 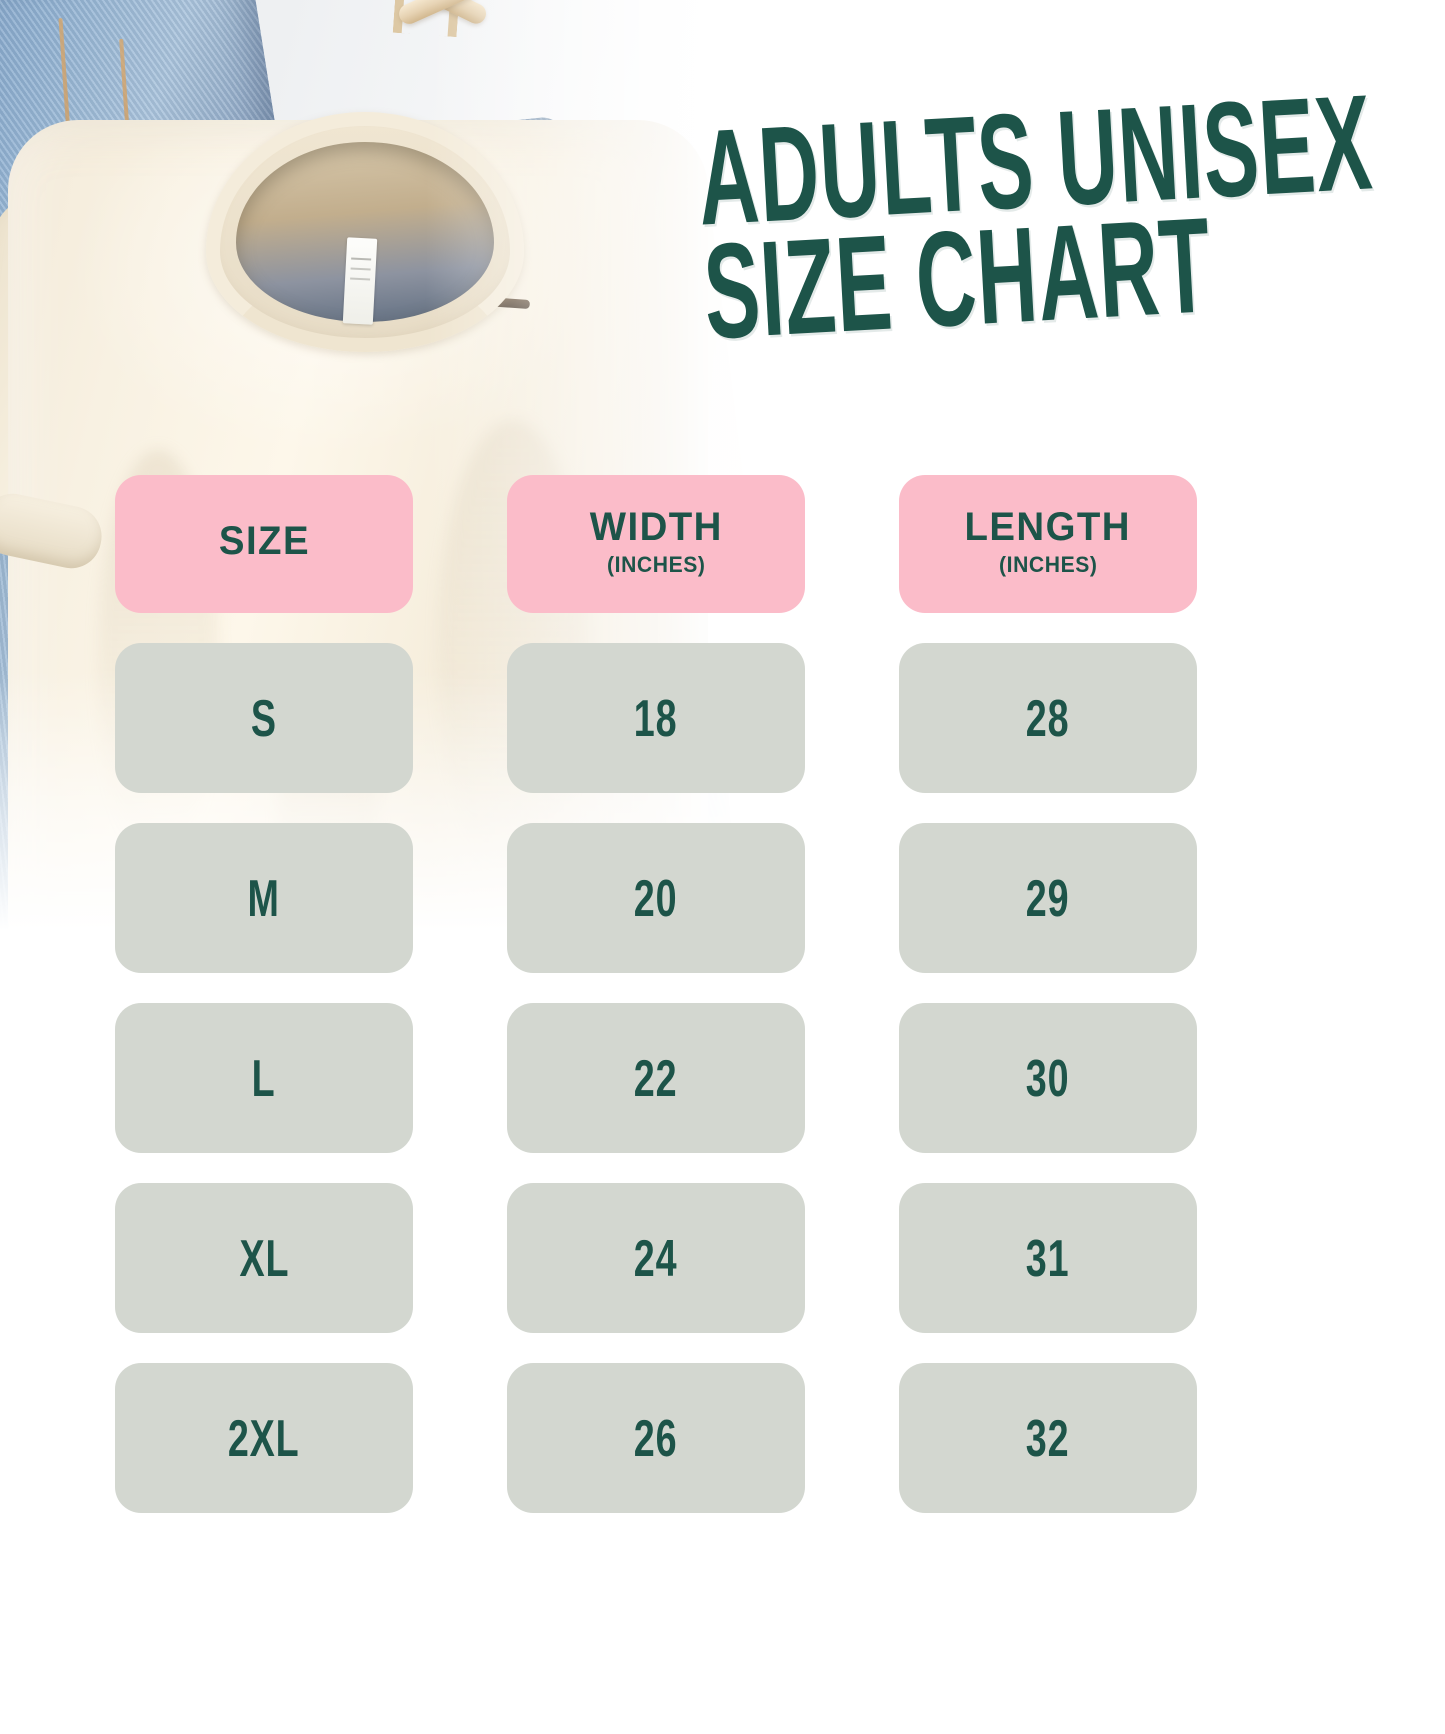 I want to click on table-row: 32, so click(x=1048, y=1438).